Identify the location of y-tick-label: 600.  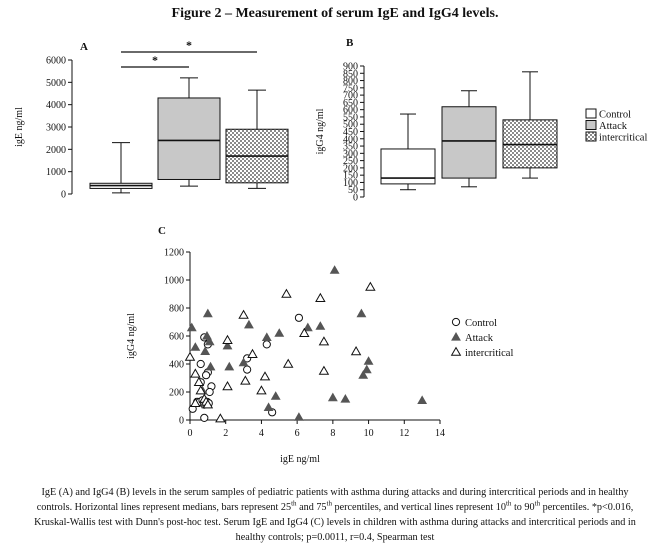
(176, 337).